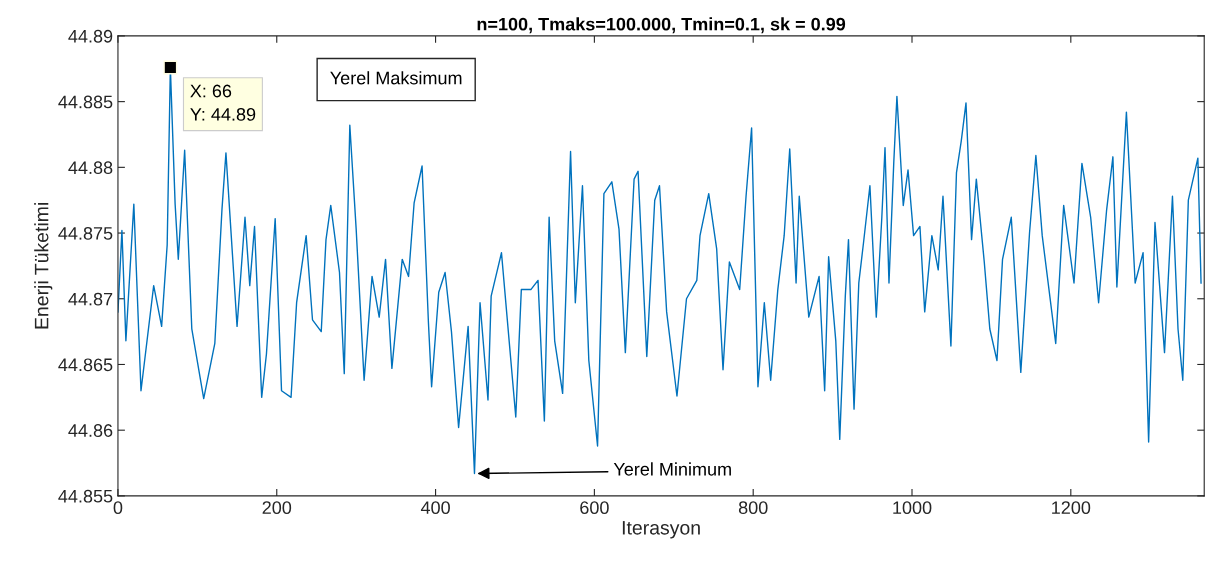 This screenshot has width=1211, height=570. Describe the element at coordinates (753, 508) in the screenshot. I see `x-tick-label: 800` at that location.